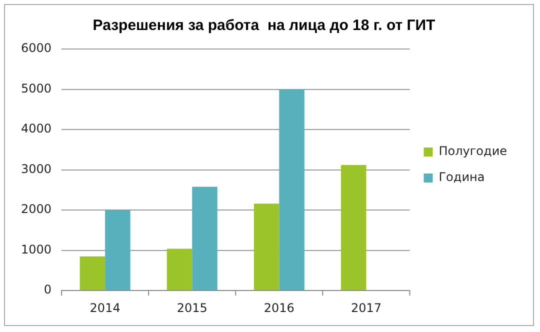  Describe the element at coordinates (105, 307) in the screenshot. I see `x-tick-label: 2014` at that location.